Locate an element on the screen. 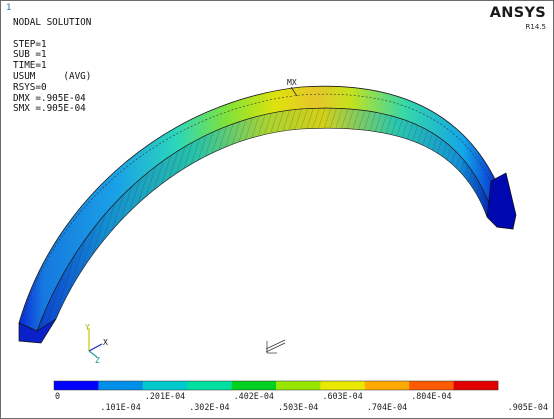 This screenshot has height=419, width=554. legend-label: .402E-04 is located at coordinates (254, 396).